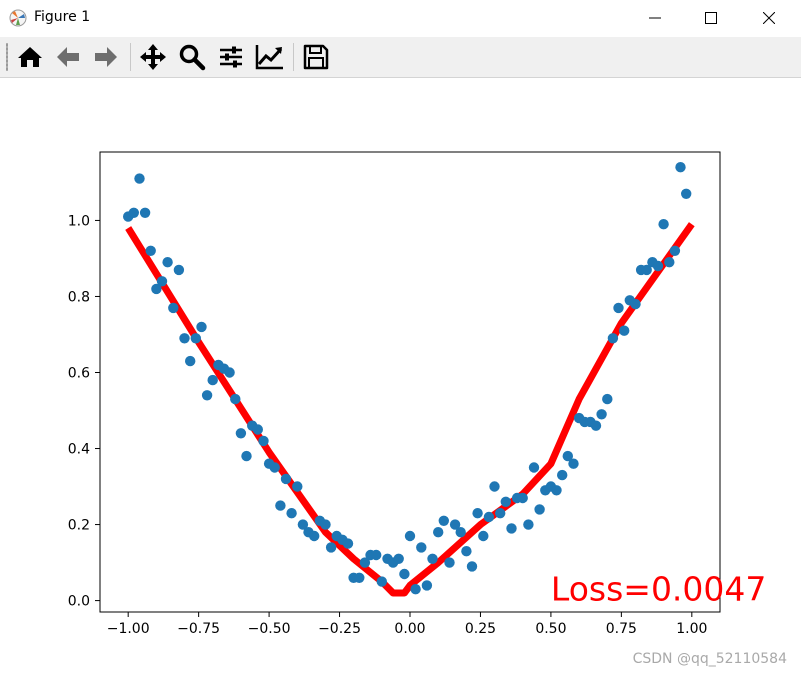  I want to click on toolbar-separator, so click(293, 57).